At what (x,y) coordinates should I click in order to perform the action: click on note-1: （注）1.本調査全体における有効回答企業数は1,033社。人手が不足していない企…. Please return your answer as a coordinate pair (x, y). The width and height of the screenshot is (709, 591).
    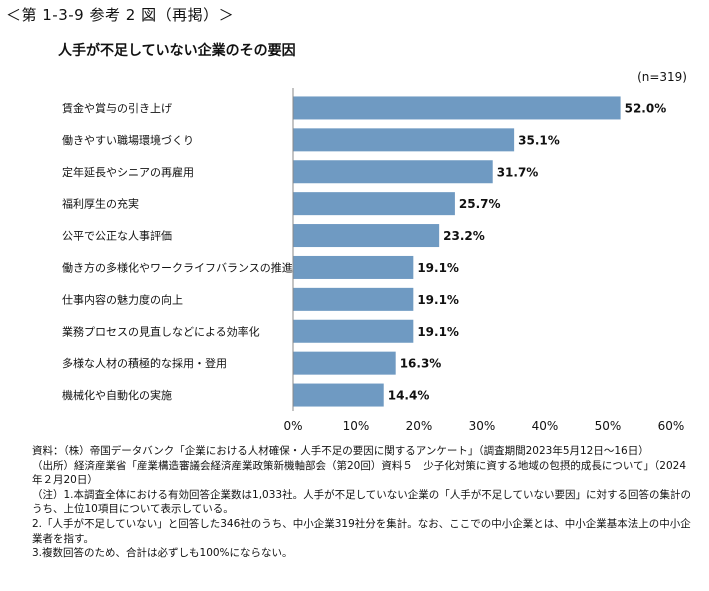
    Looking at the image, I should click on (361, 502).